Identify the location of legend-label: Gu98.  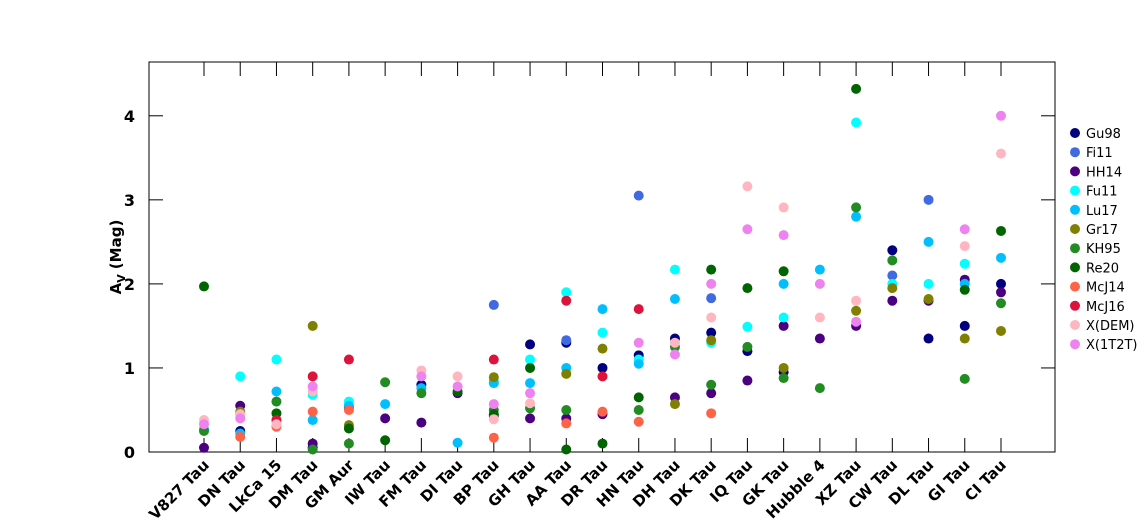
(1103, 134).